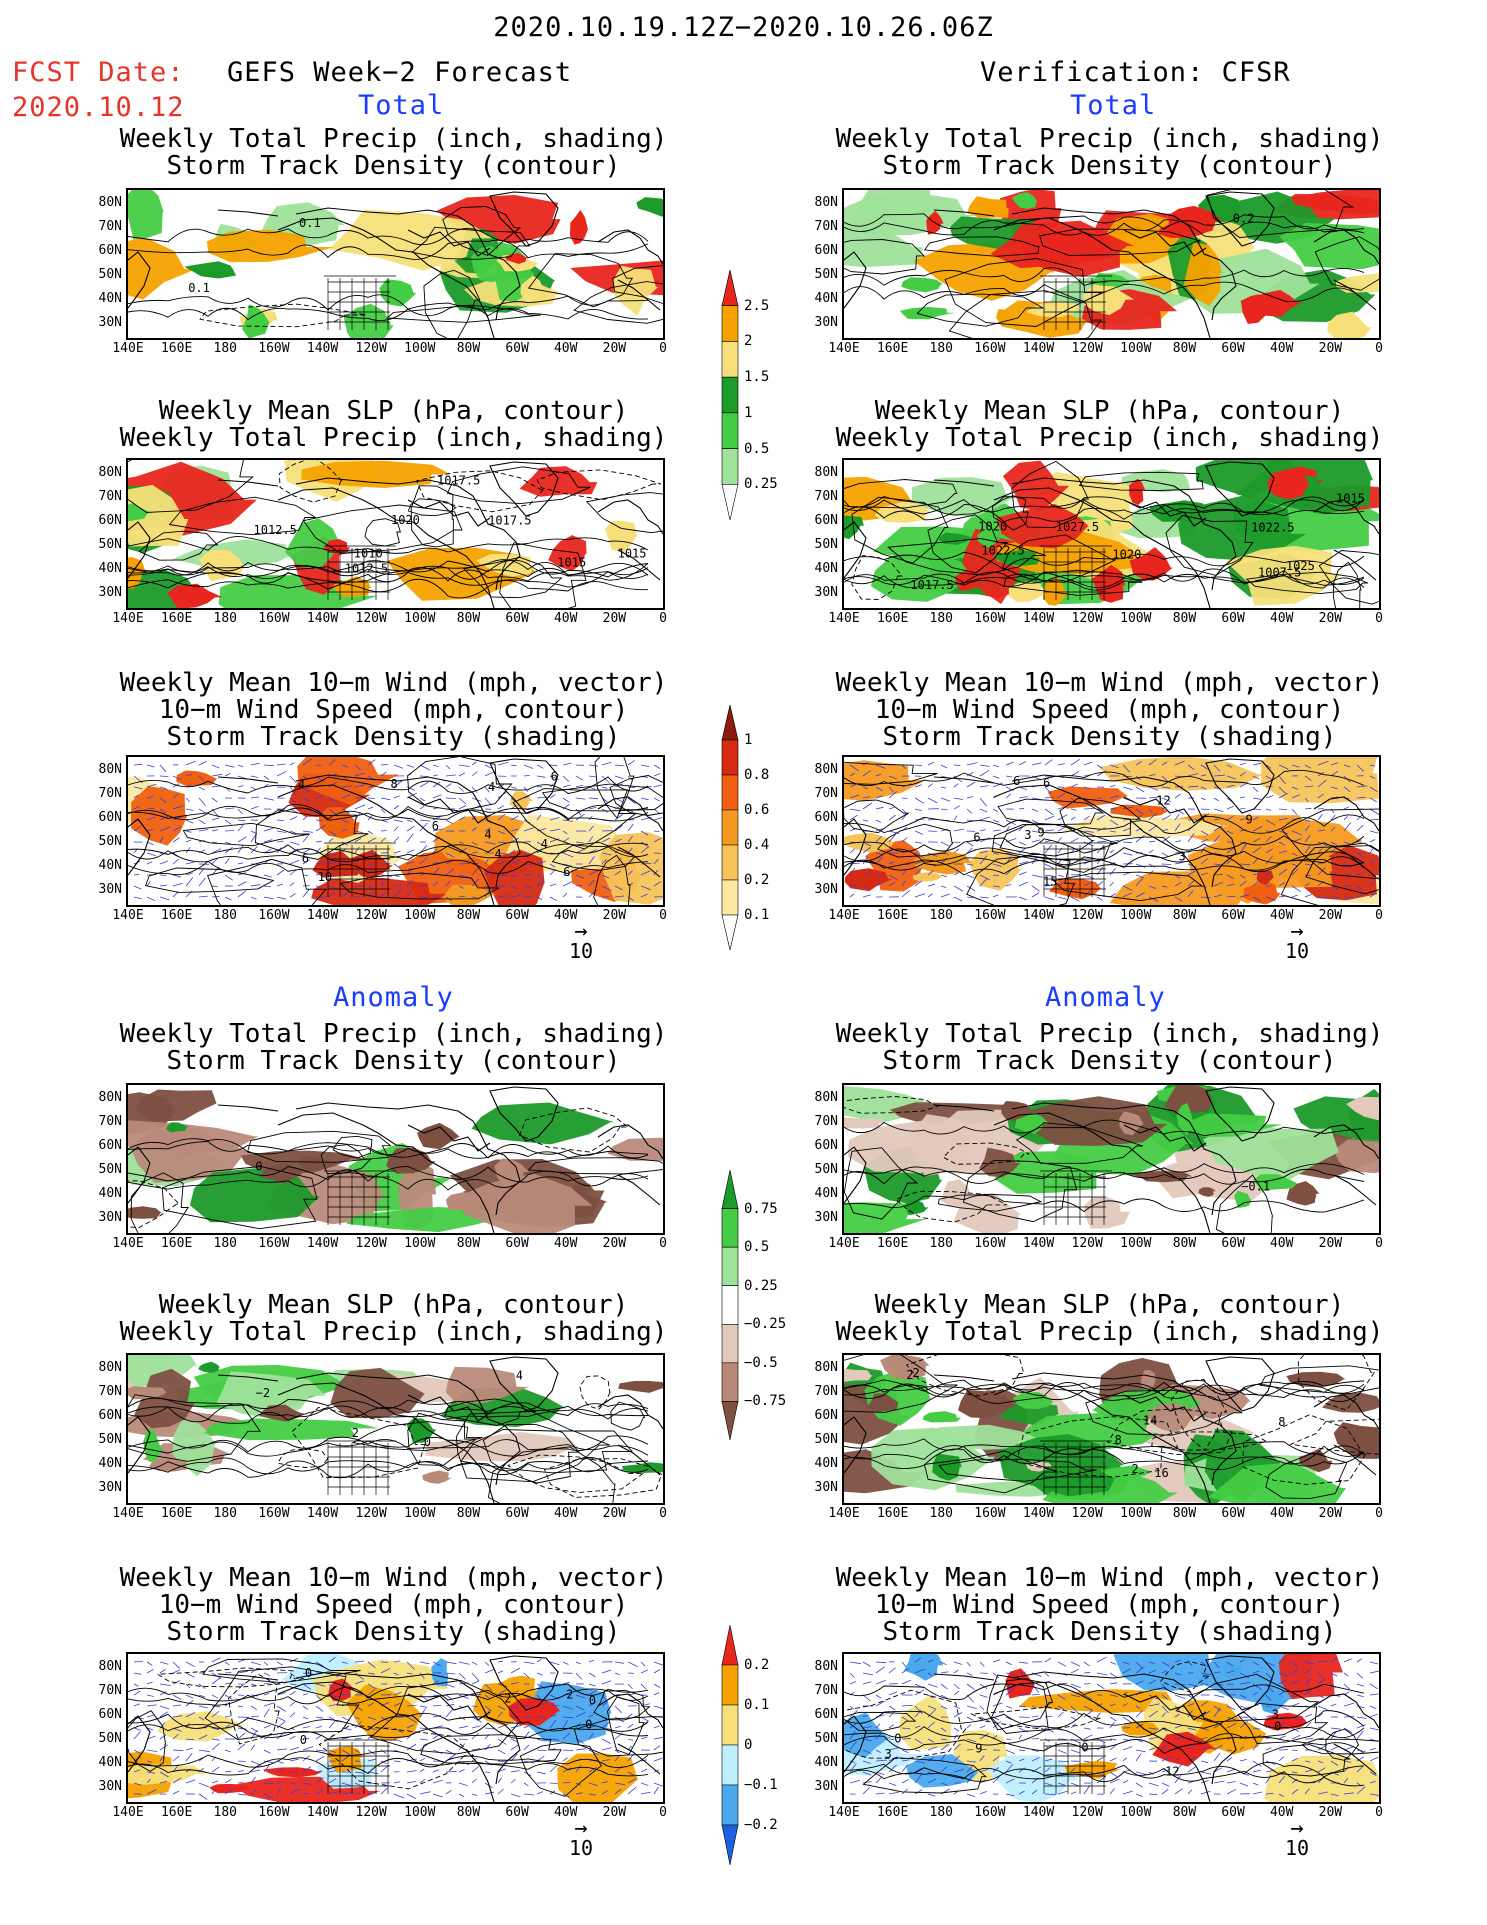  I want to click on colorbar-tick-label: 0.25, so click(761, 1285).